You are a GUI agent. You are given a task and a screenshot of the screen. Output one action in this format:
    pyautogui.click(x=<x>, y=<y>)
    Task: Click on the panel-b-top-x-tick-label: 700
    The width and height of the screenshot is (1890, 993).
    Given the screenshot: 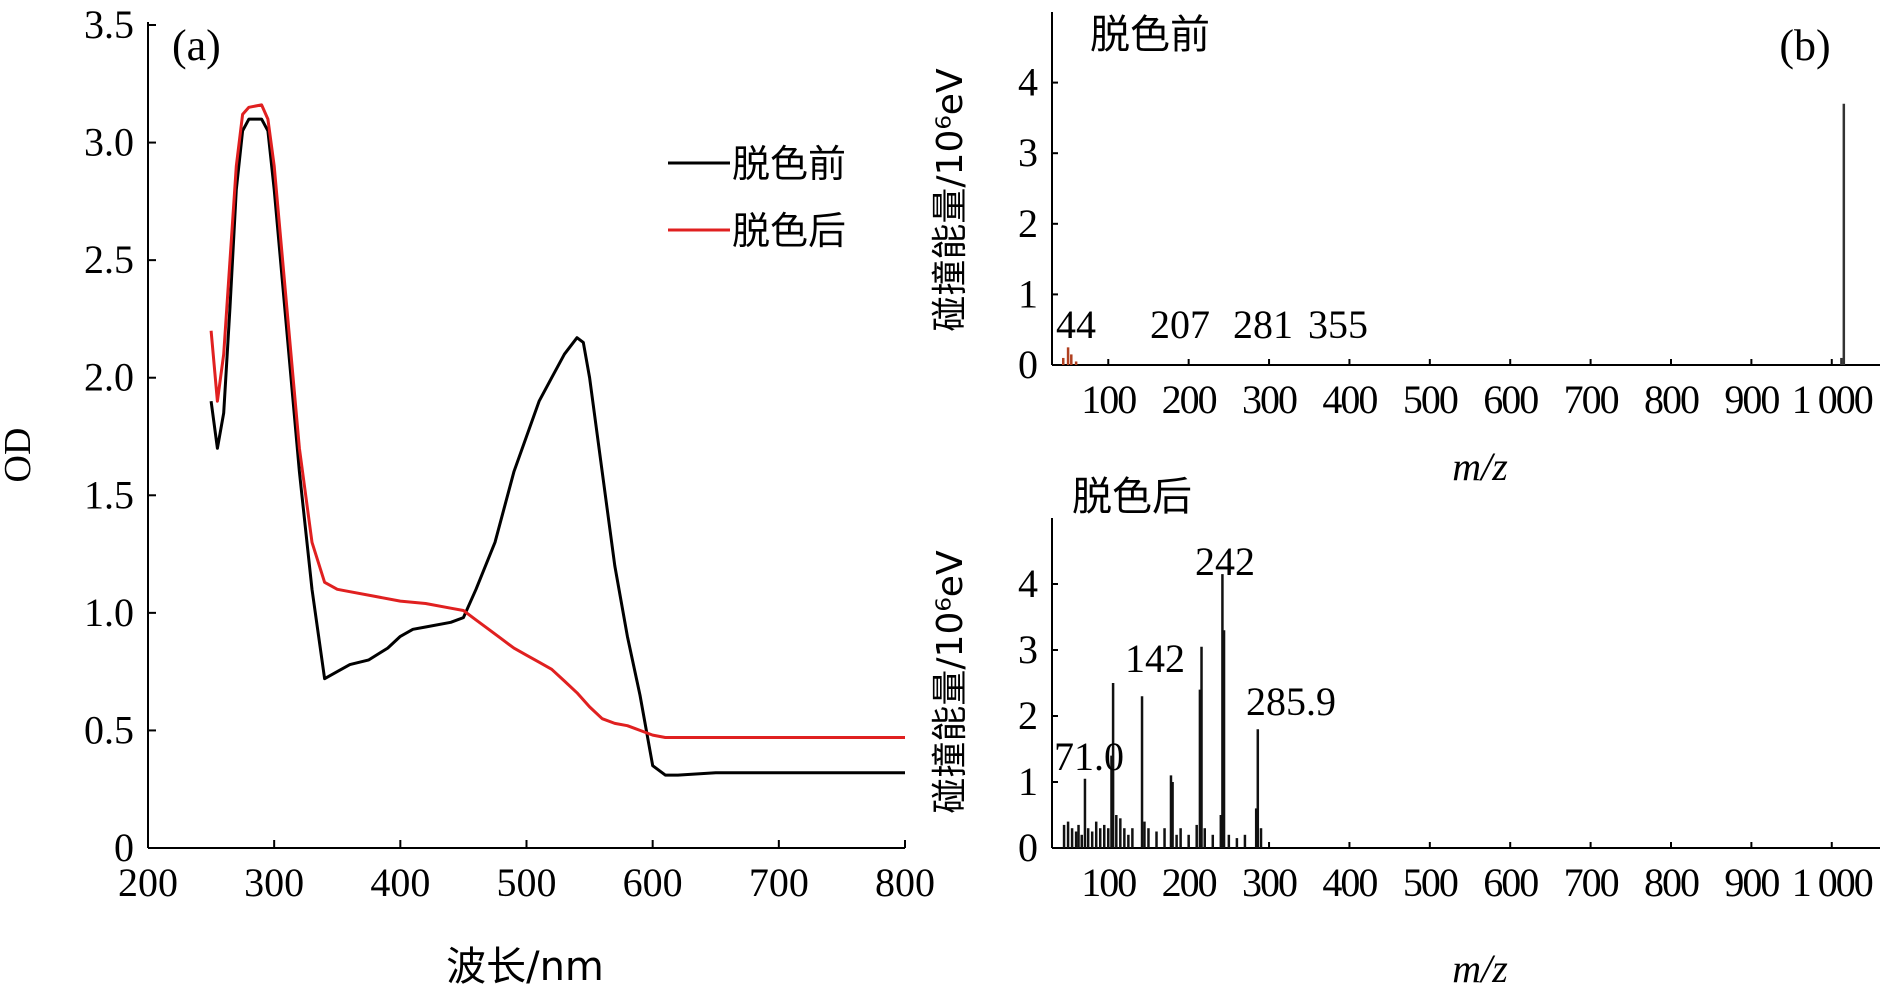 What is the action you would take?
    pyautogui.click(x=1591, y=399)
    